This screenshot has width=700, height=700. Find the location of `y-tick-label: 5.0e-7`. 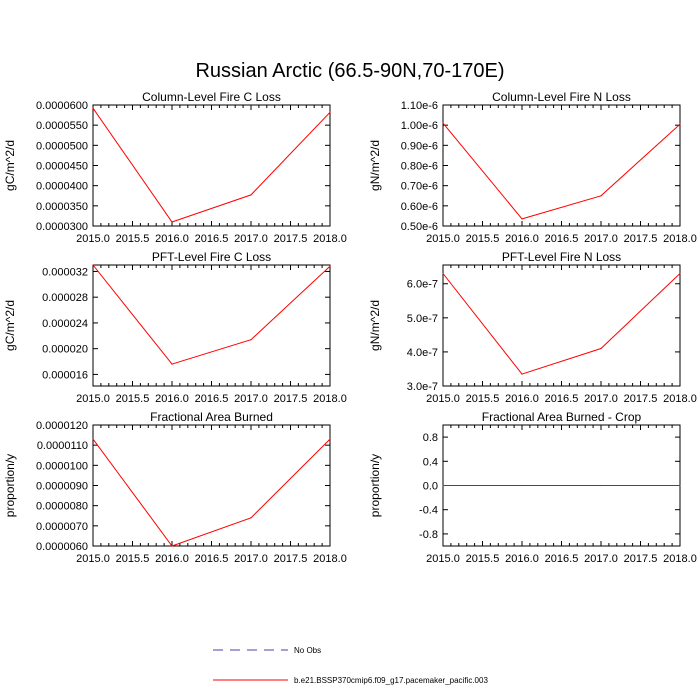

y-tick-label: 5.0e-7 is located at coordinates (422, 319).